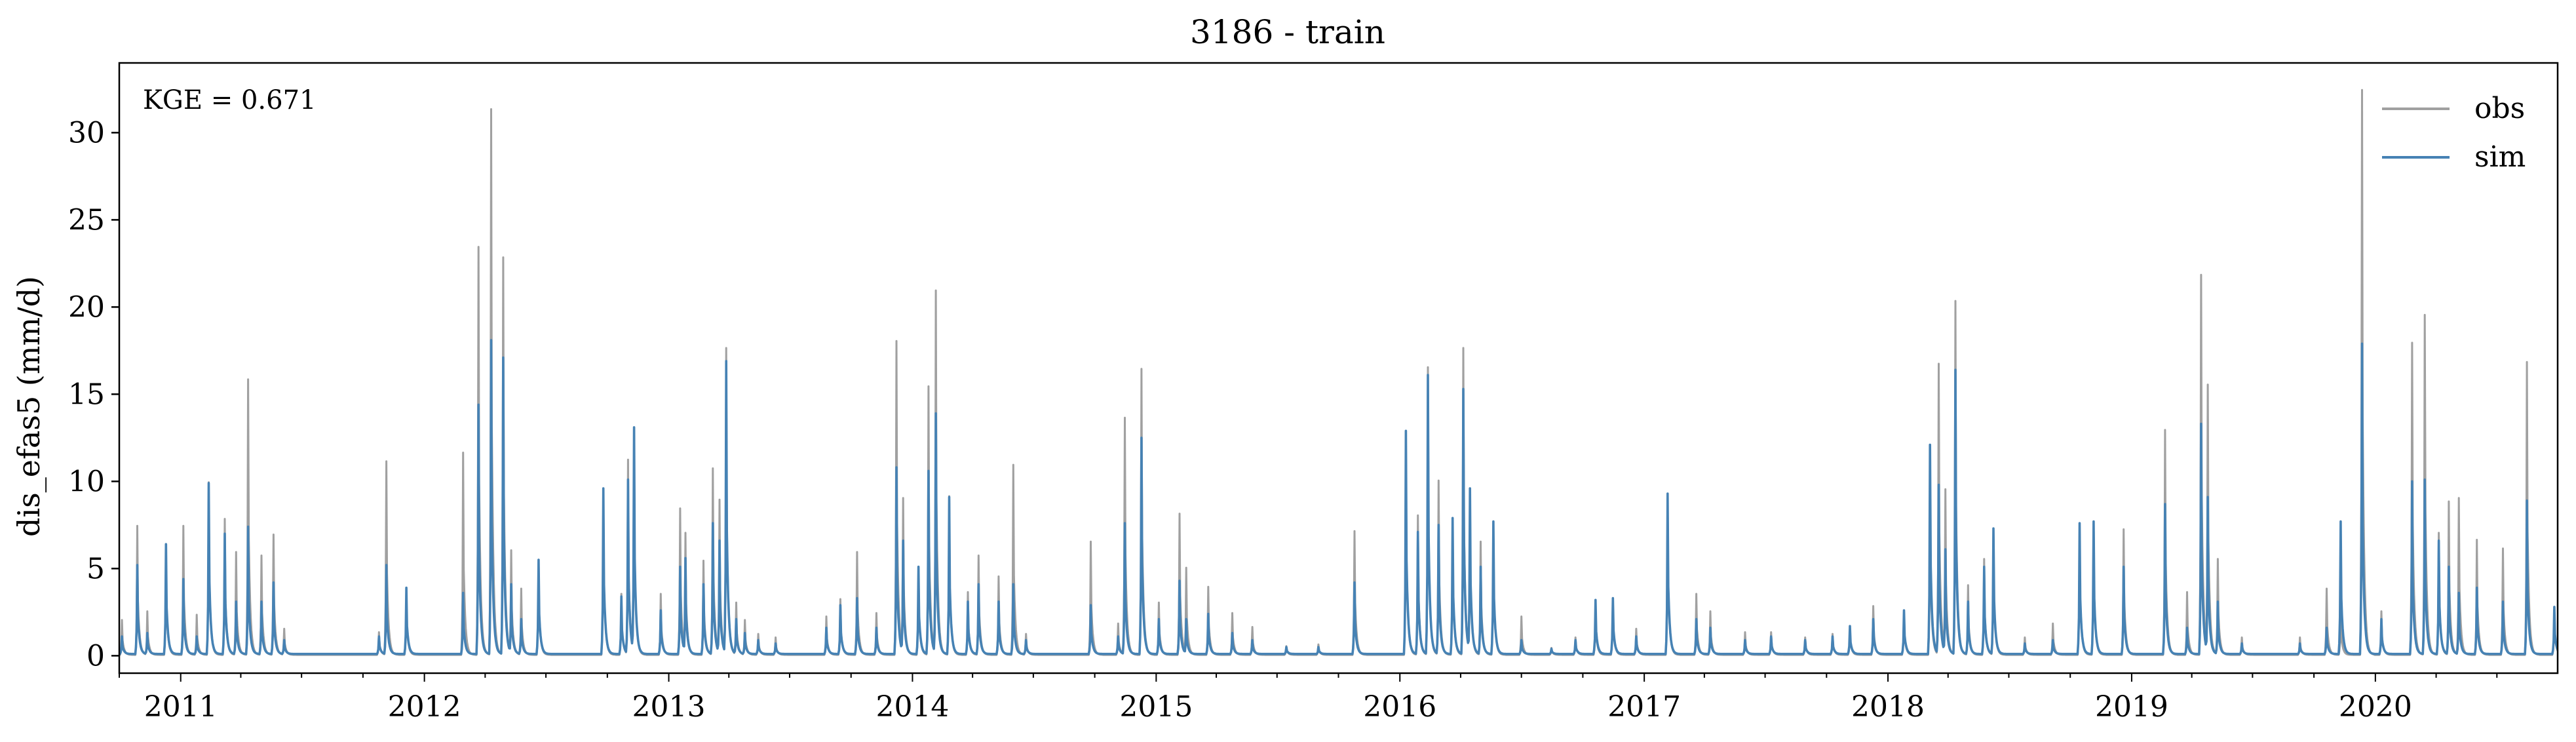 The width and height of the screenshot is (2576, 742). Describe the element at coordinates (86, 481) in the screenshot. I see `y-tick-label: 10` at that location.